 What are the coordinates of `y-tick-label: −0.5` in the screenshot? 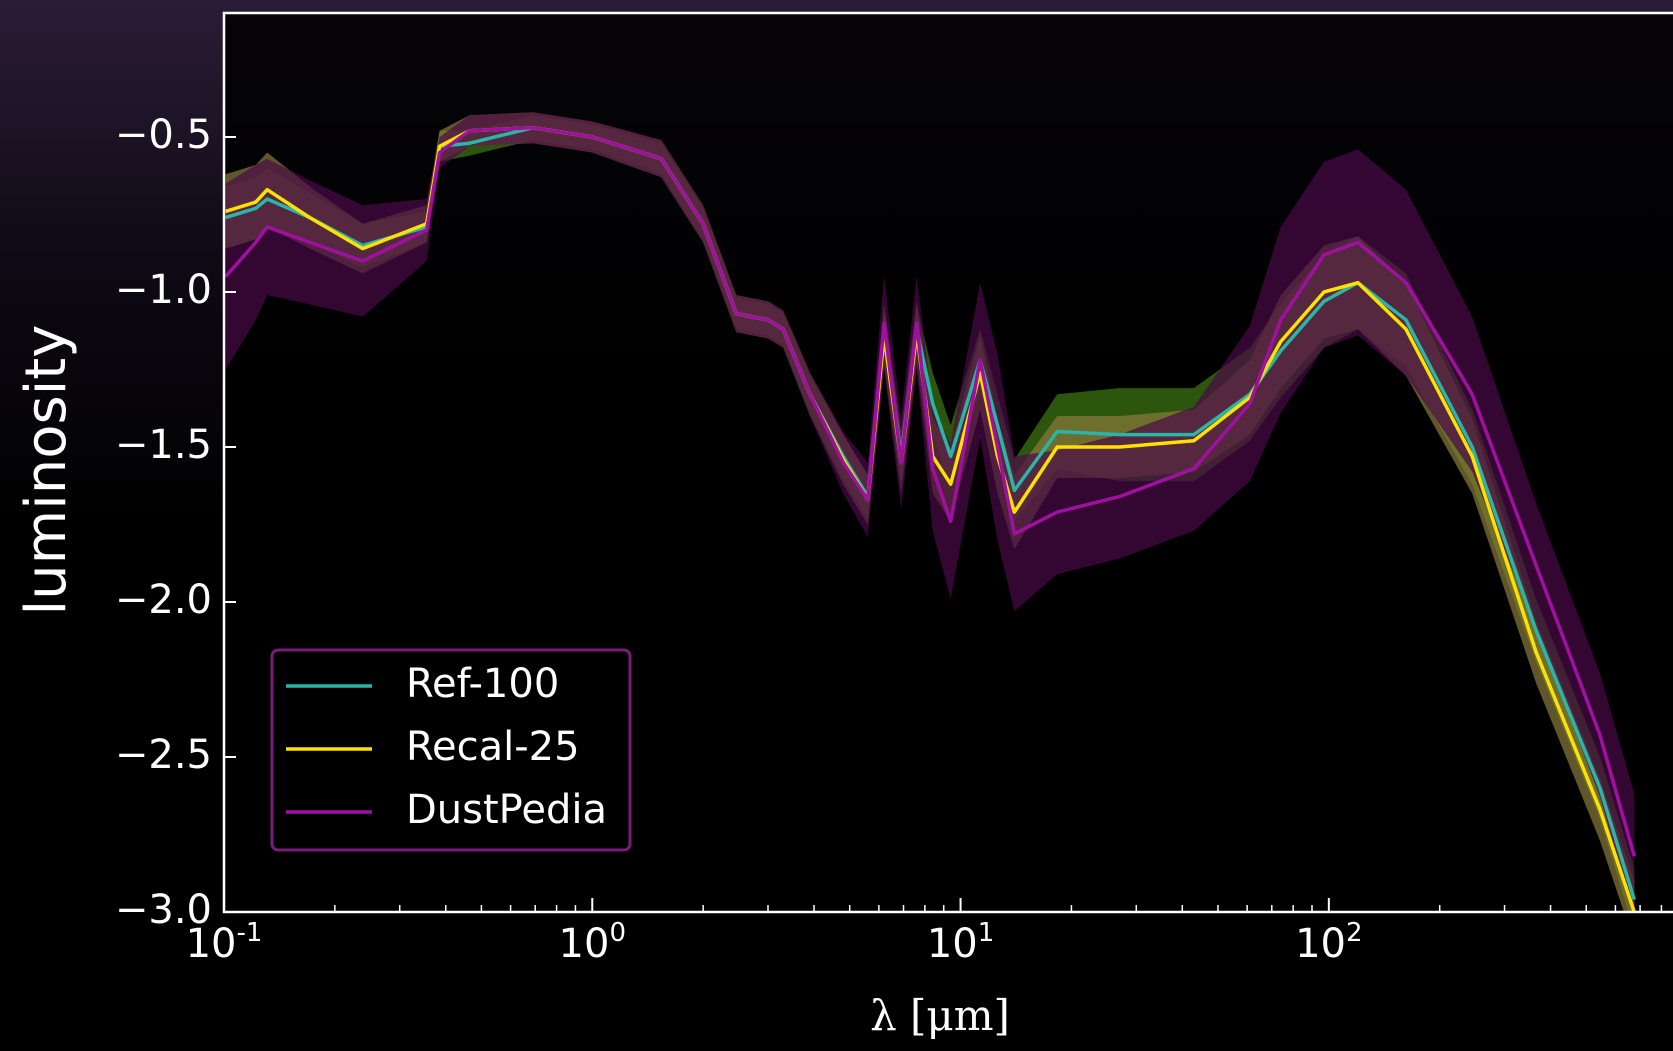 It's located at (163, 135).